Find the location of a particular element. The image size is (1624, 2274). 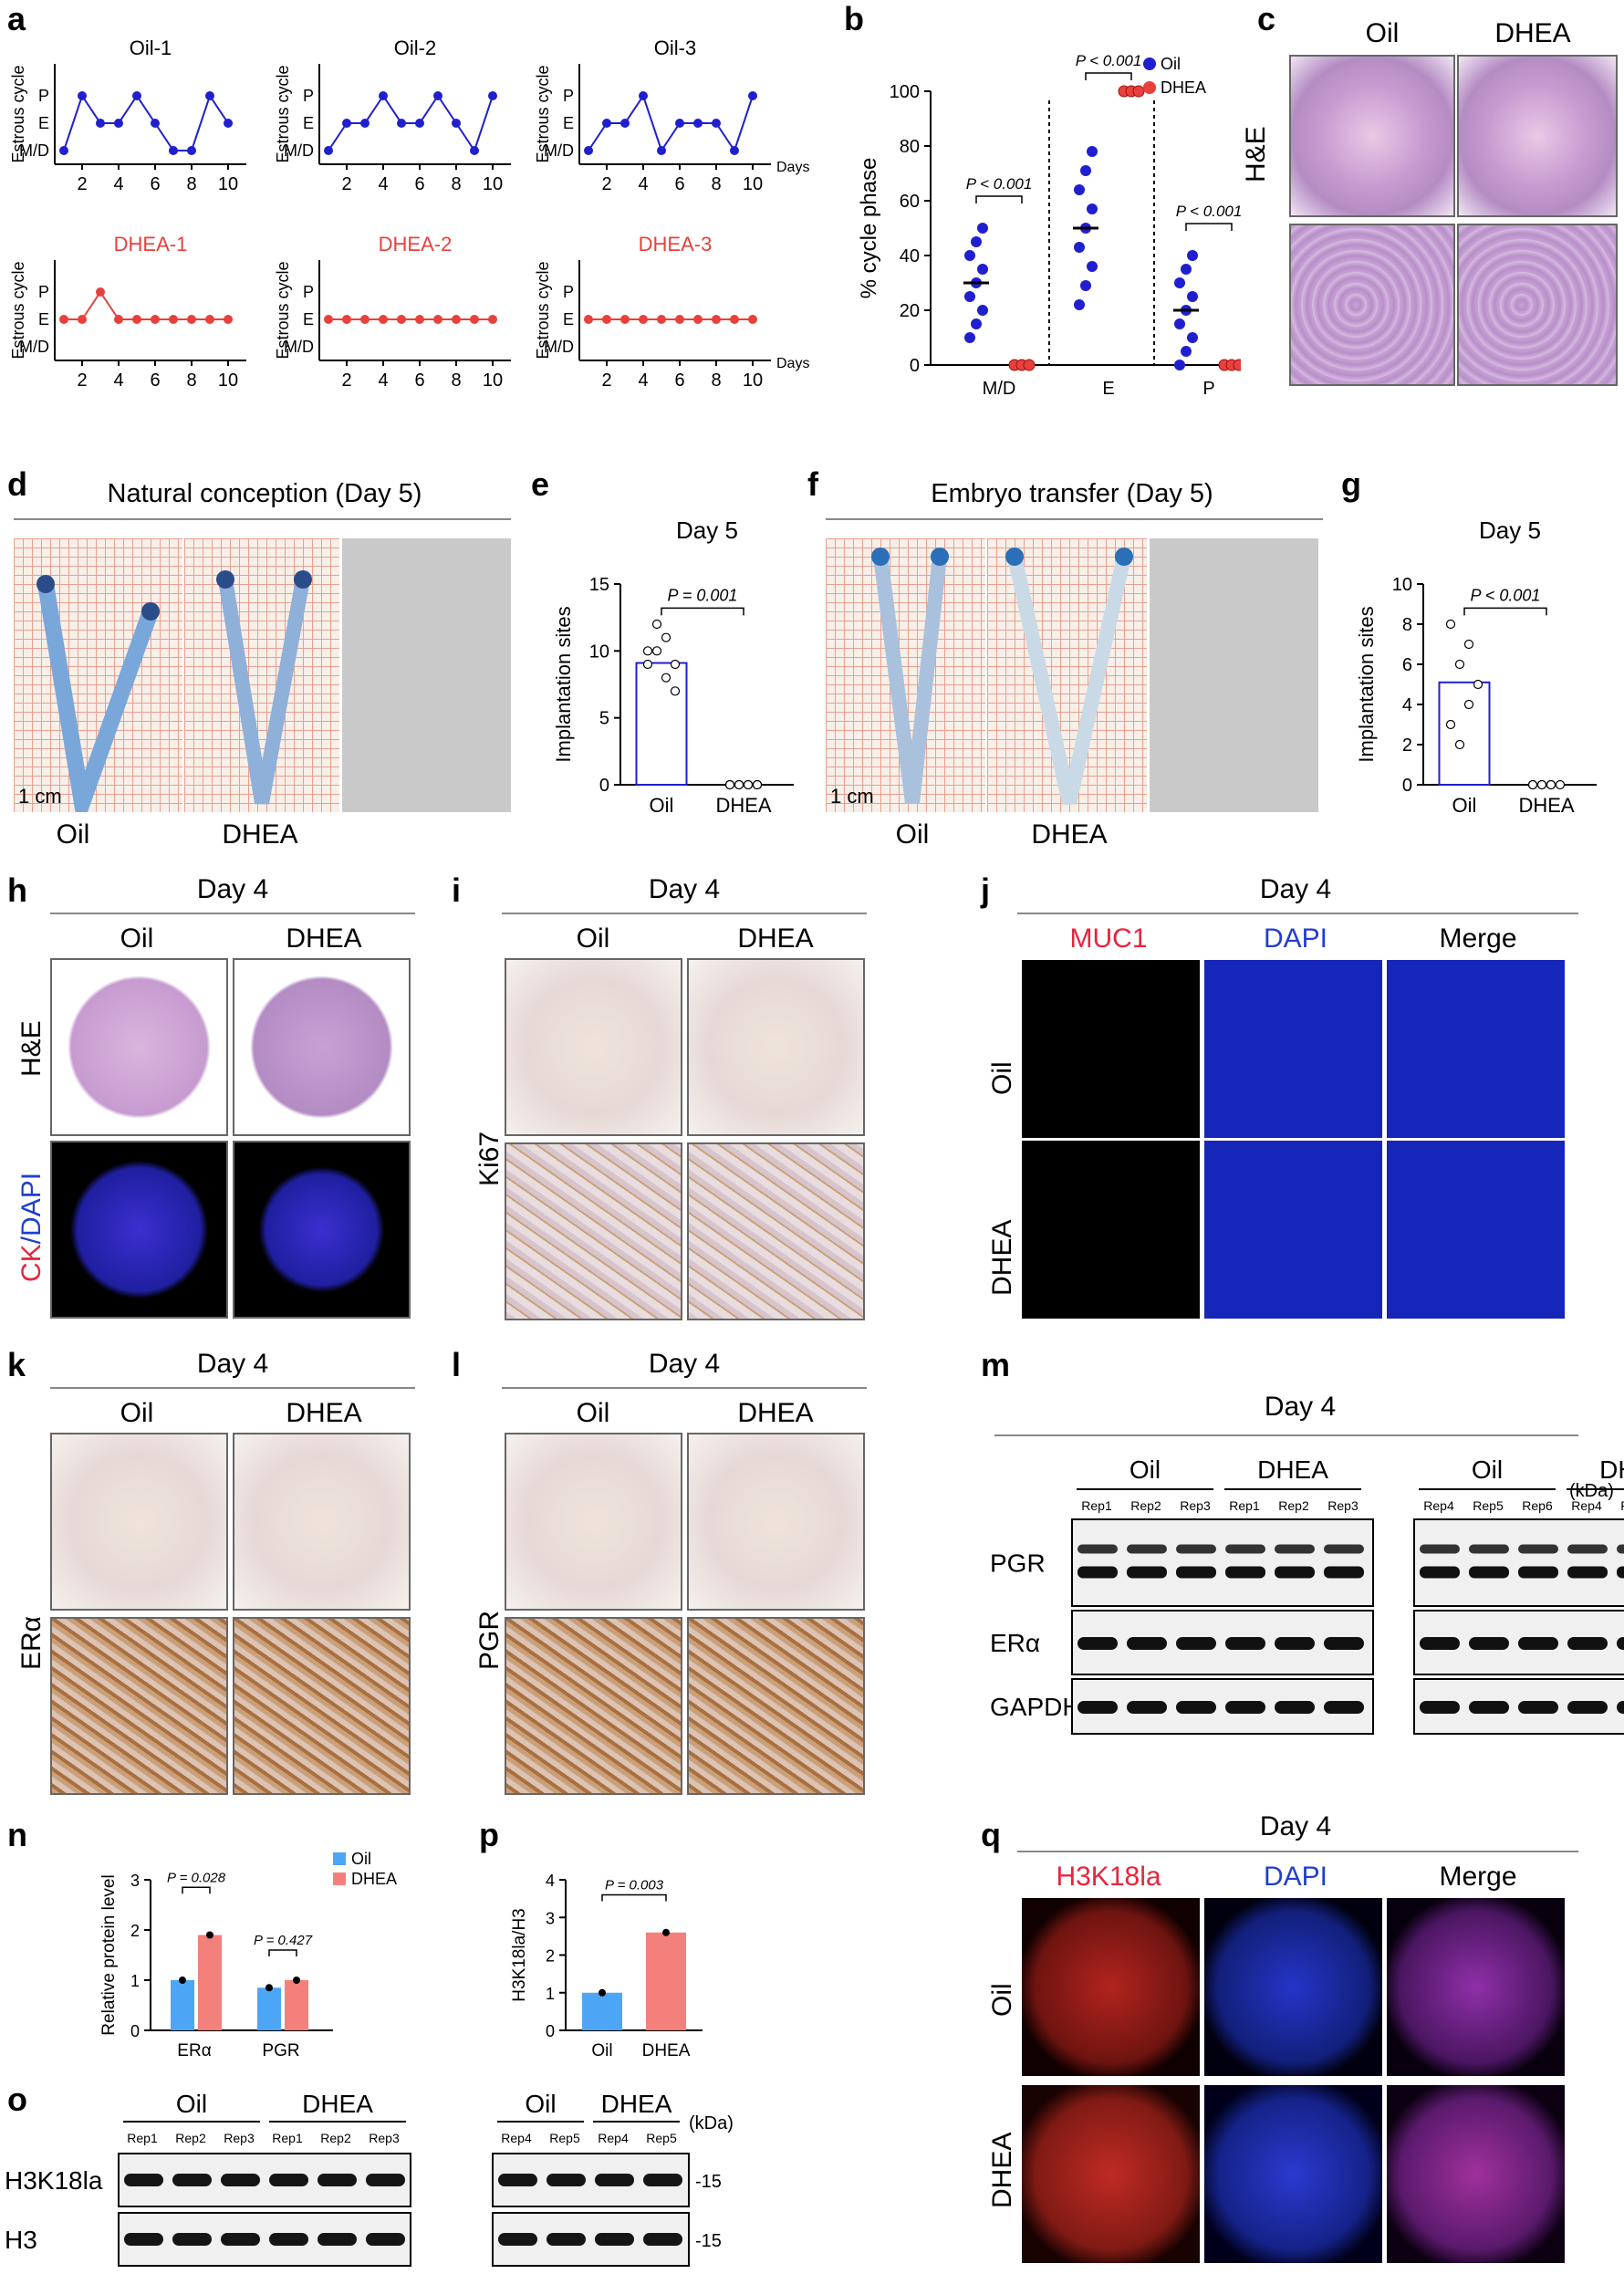

n-x-tick-label: PGR is located at coordinates (281, 2050).